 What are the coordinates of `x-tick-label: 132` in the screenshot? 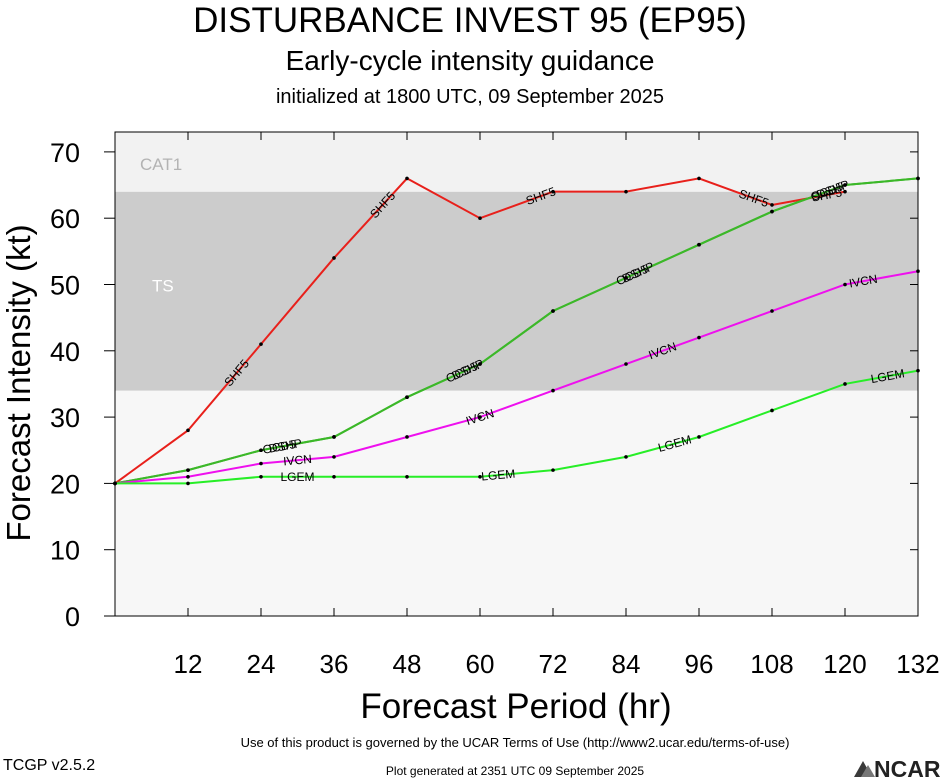 It's located at (917, 664).